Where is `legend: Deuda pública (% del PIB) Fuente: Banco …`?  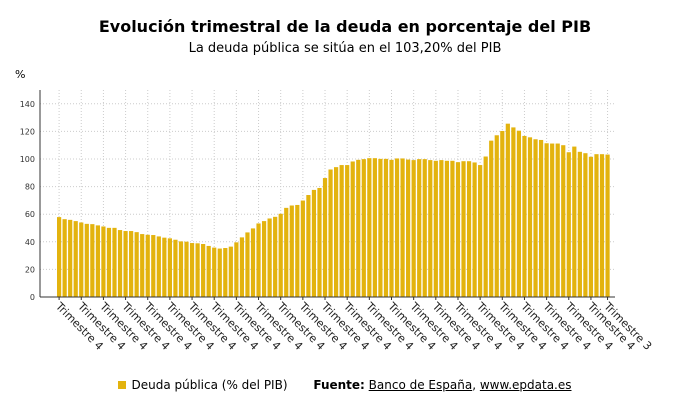 legend: Deuda pública (% del PIB) Fuente: Banco … is located at coordinates (345, 385).